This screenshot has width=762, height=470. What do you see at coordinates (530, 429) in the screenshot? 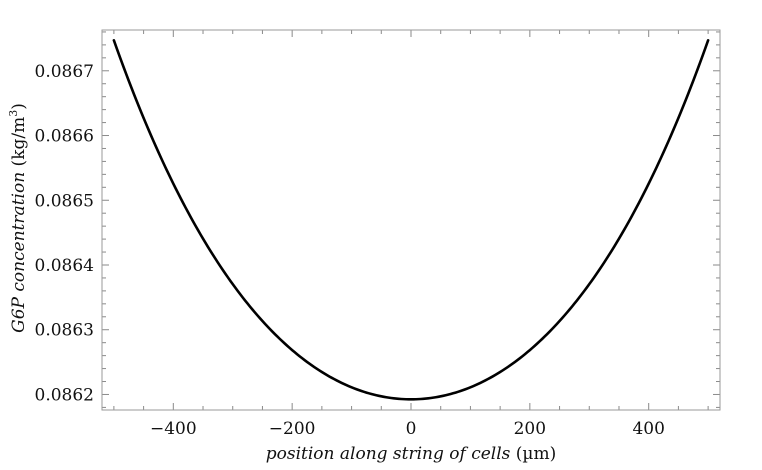
I see `x-tick-label: 200` at bounding box center [530, 429].